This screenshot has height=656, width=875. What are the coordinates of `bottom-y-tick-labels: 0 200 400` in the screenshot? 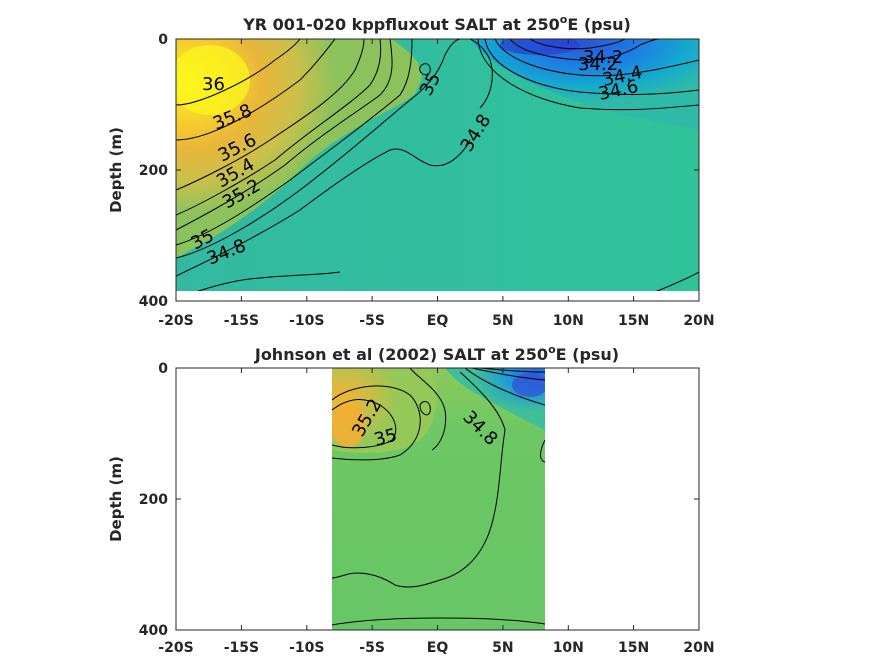 It's located at (153, 500).